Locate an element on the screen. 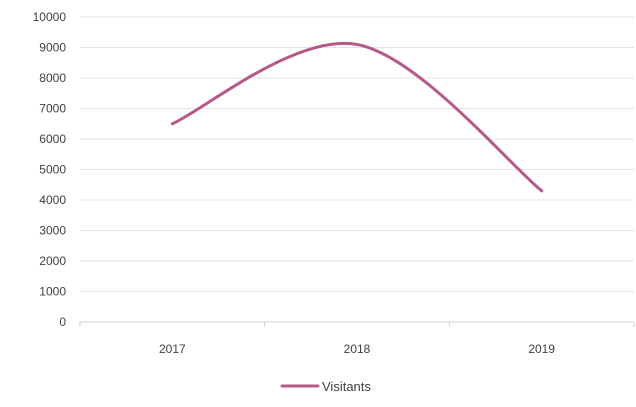 The height and width of the screenshot is (407, 636). legend: Visitants is located at coordinates (326, 386).